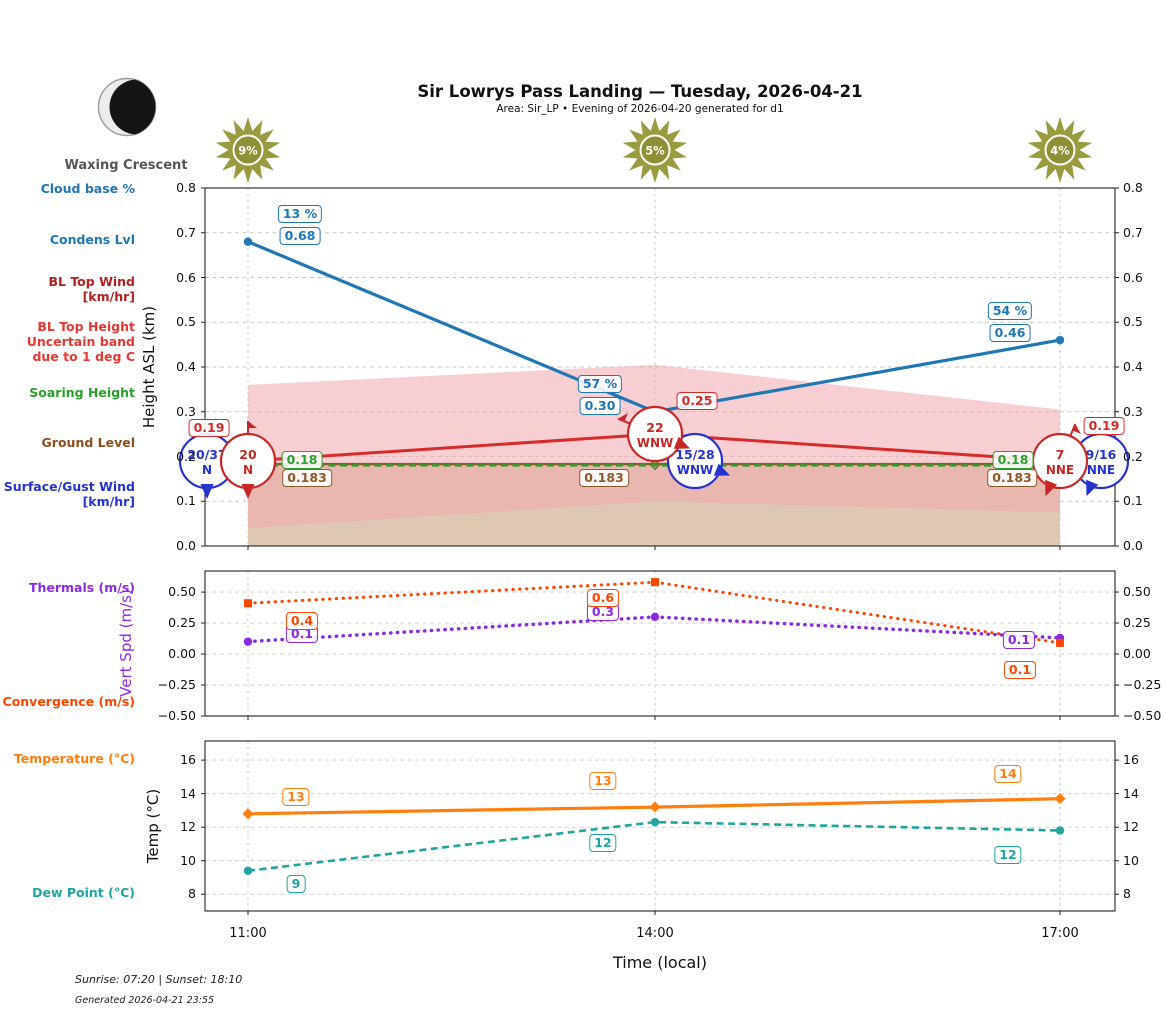 This screenshot has width=1165, height=1011. What do you see at coordinates (248, 454) in the screenshot?
I see `wind-speed-value: 20` at bounding box center [248, 454].